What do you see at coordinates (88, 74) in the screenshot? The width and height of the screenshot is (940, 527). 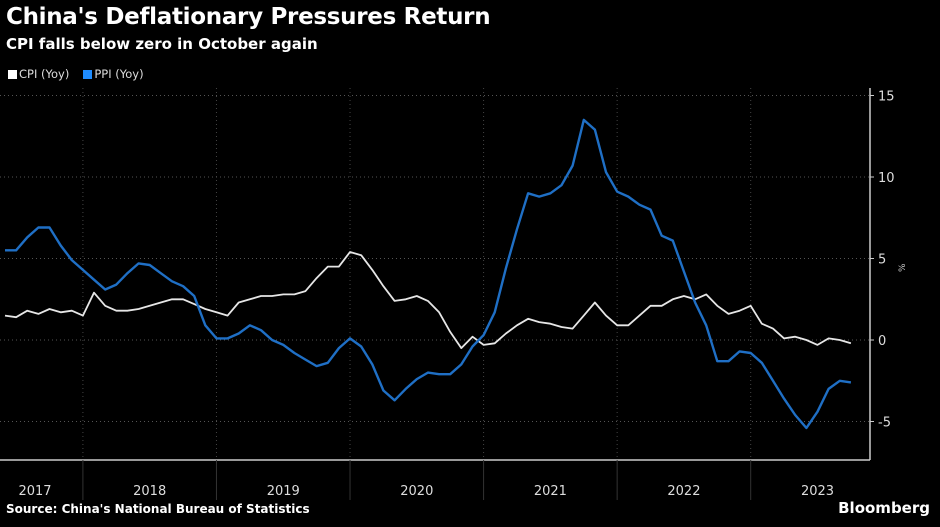 I see `legend-swatch-ppi` at bounding box center [88, 74].